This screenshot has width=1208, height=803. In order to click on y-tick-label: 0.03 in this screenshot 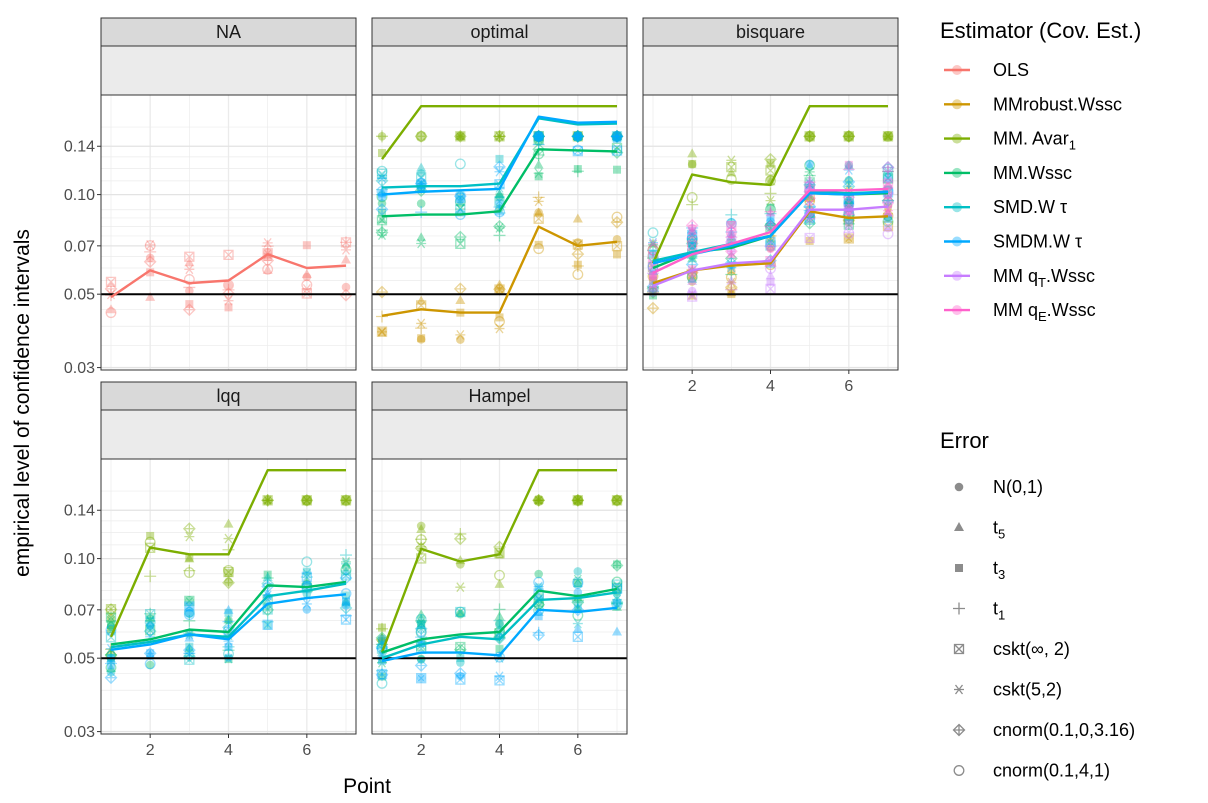, I will do `click(79, 732)`.